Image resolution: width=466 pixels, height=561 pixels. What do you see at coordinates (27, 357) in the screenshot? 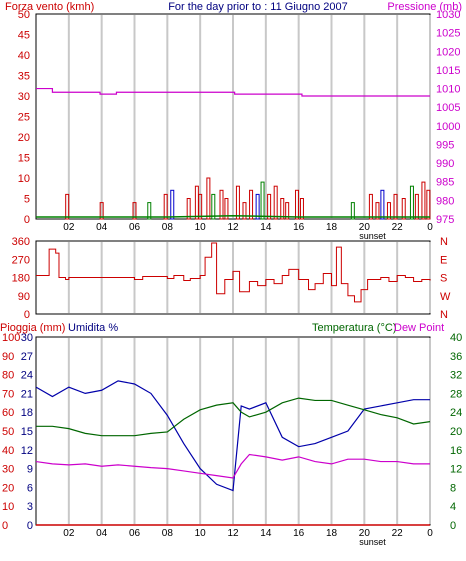
I see `humidity-tick: 27` at bounding box center [27, 357].